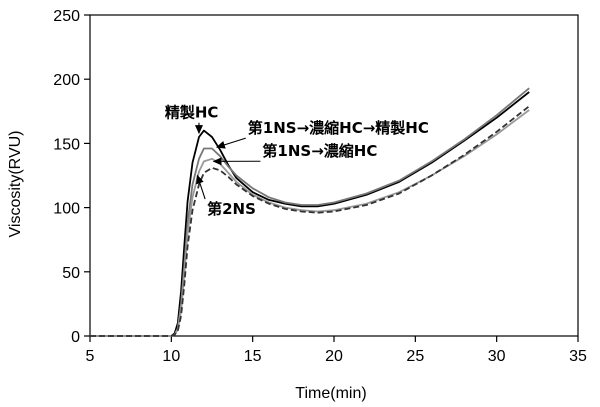 This screenshot has height=407, width=600. I want to click on y-tick-label: 250, so click(66, 16).